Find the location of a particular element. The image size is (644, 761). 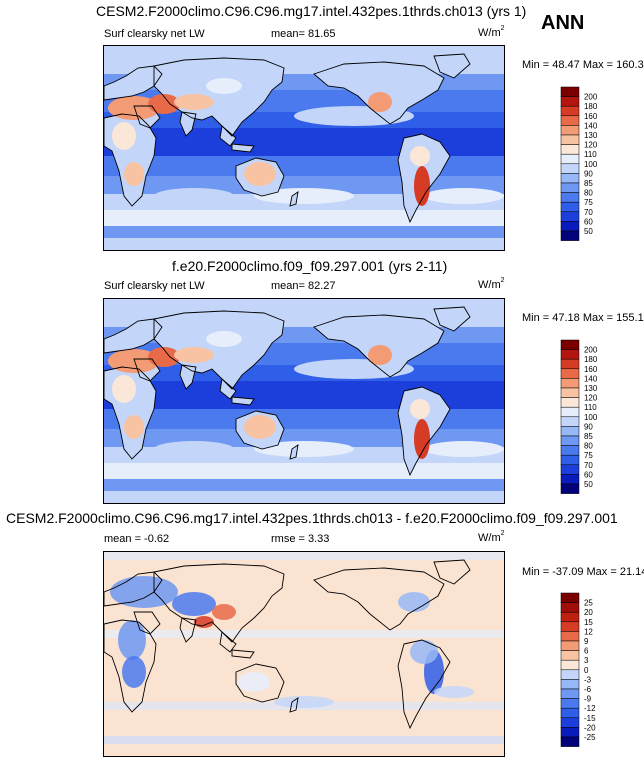

colorbar-label: 140 is located at coordinates (591, 378).